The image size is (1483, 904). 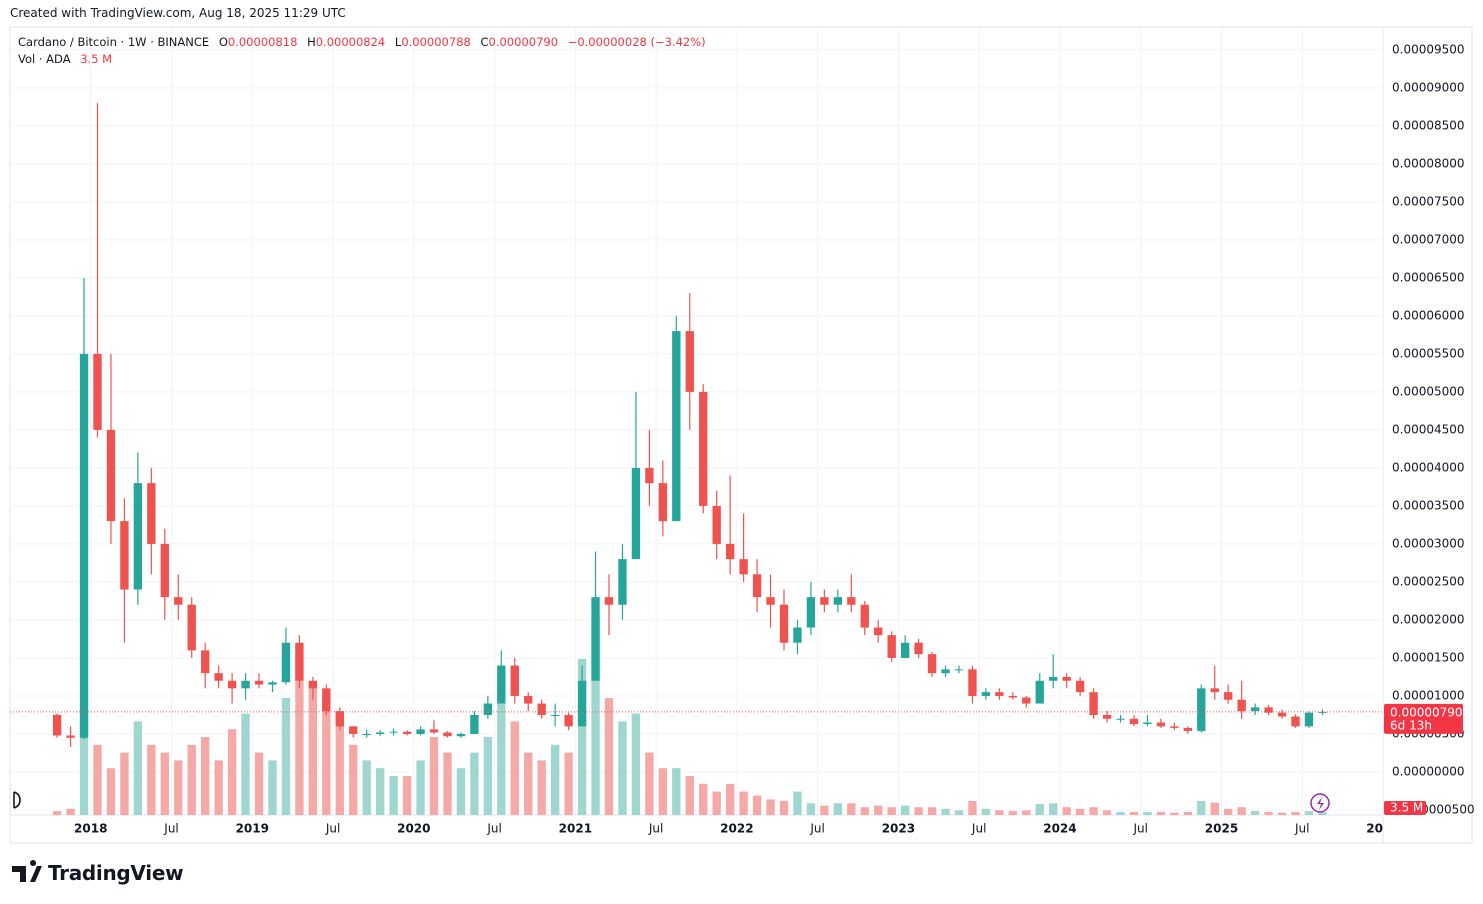 I want to click on volume-tag, so click(x=1405, y=808).